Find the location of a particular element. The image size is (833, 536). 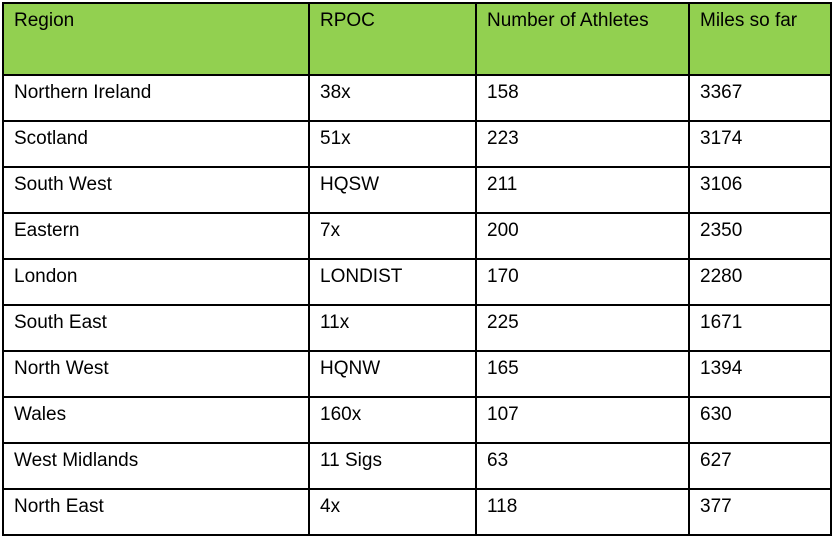

header-cell: Number of Athletes is located at coordinates (582, 39).